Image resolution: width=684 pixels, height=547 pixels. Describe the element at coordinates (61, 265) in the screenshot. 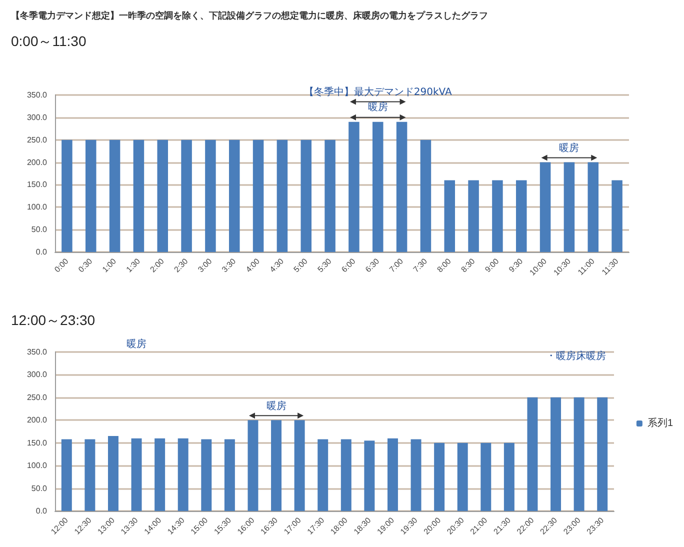

I see `x-tick-label: 0:00` at that location.